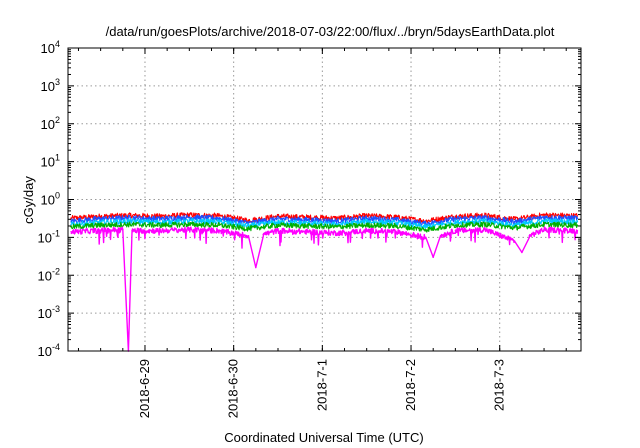 This screenshot has width=640, height=448. I want to click on y-tick-label: 10⁻¹, so click(49, 236).